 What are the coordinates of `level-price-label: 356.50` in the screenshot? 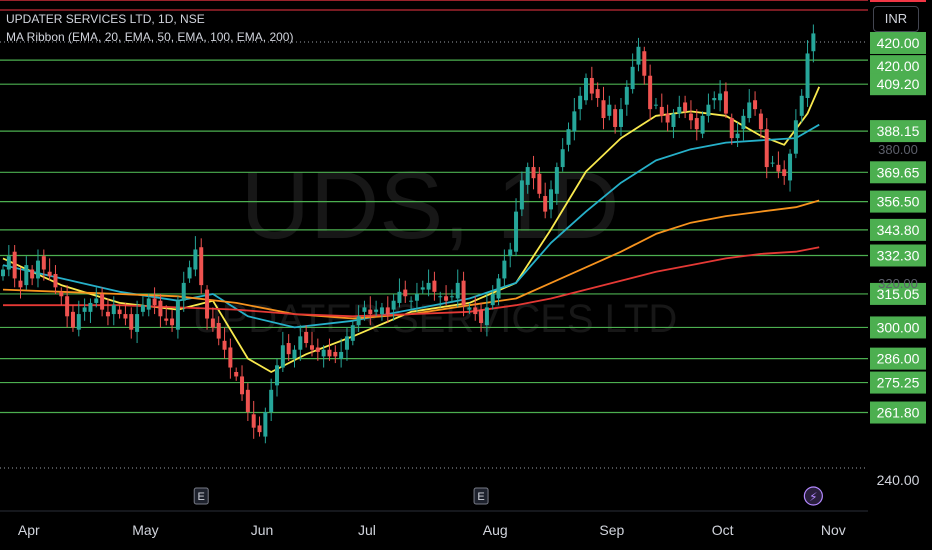 It's located at (898, 202).